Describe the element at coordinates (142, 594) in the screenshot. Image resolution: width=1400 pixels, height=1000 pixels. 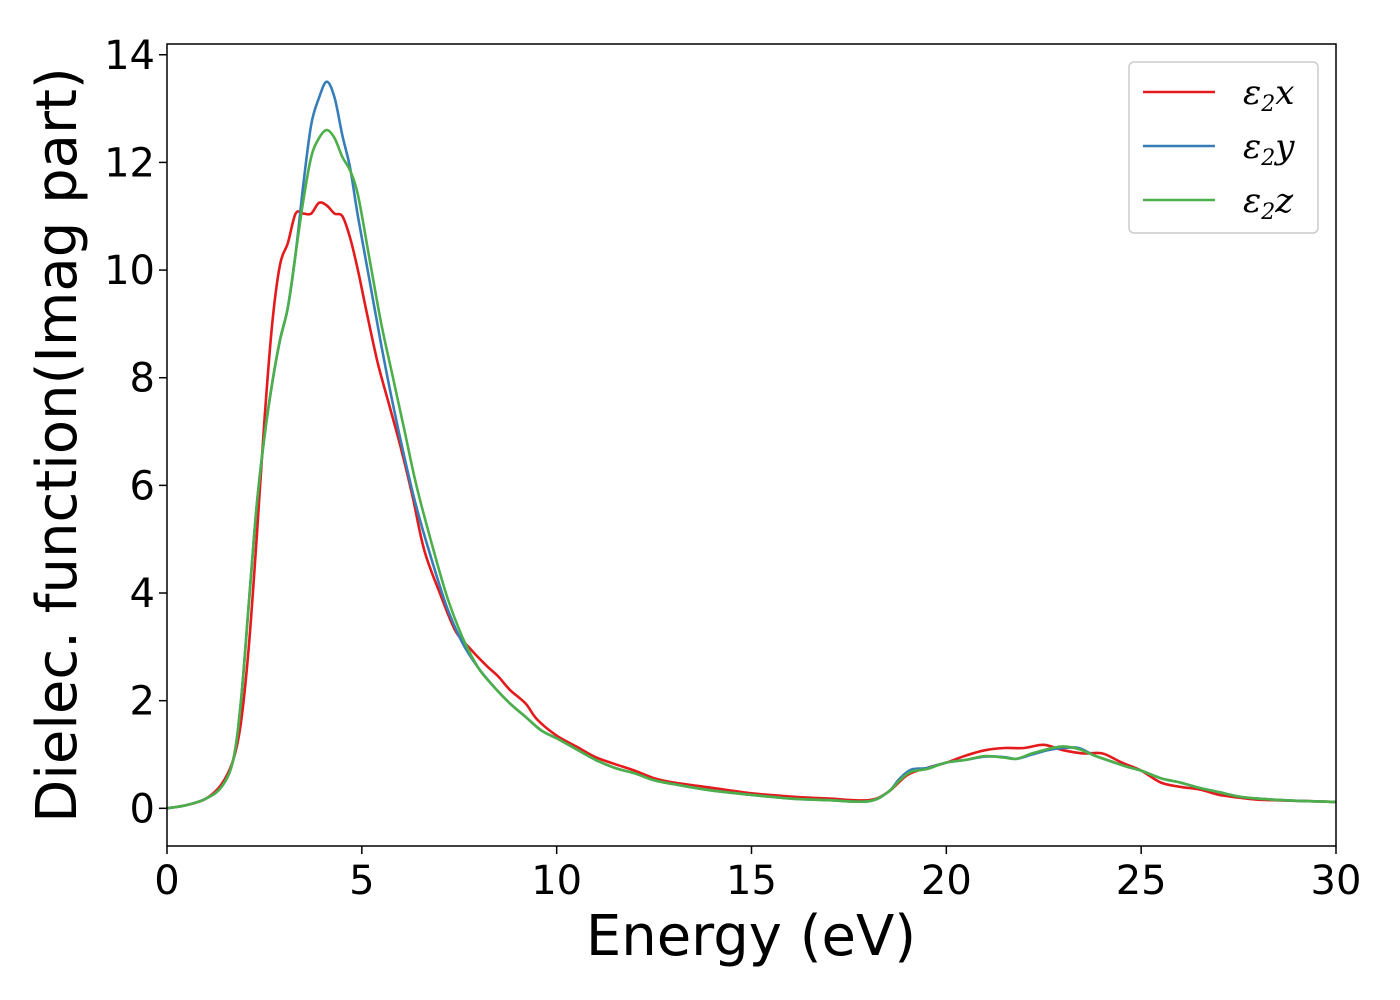
I see `y-tick-label: 4` at that location.